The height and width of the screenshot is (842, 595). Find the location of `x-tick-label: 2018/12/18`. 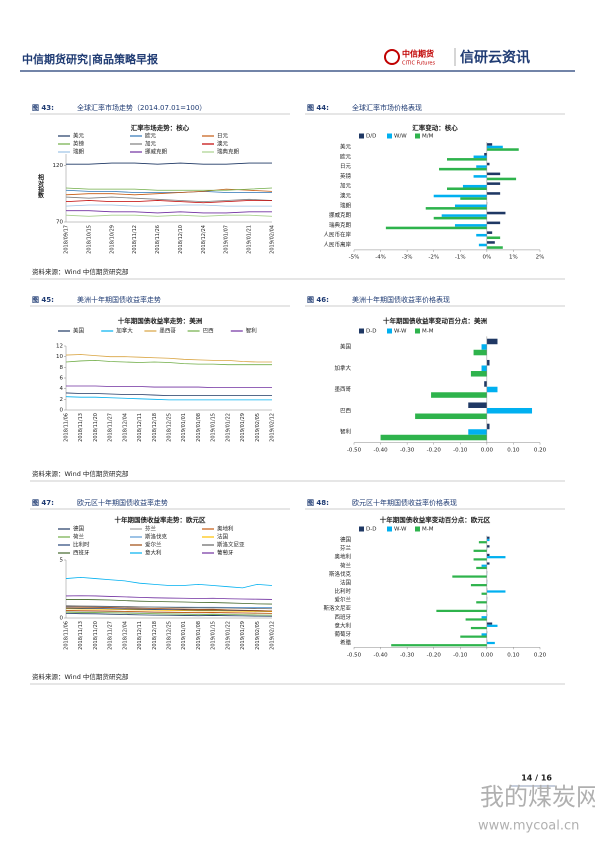

x-tick-label: 2018/12/18 is located at coordinates (155, 635).